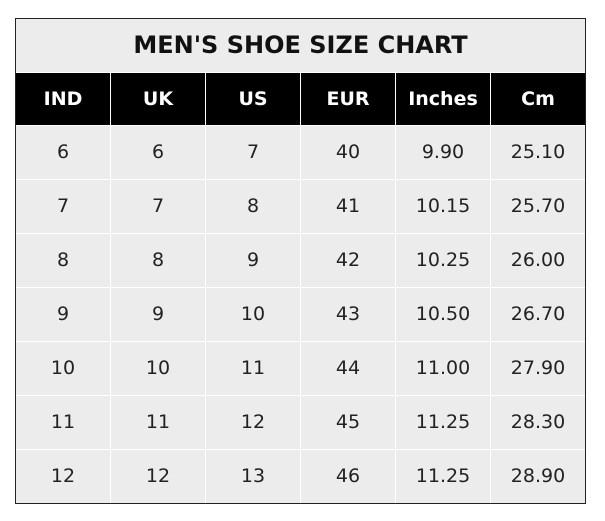 This screenshot has width=605, height=521. Describe the element at coordinates (443, 314) in the screenshot. I see `table-cell: 10.50` at that location.